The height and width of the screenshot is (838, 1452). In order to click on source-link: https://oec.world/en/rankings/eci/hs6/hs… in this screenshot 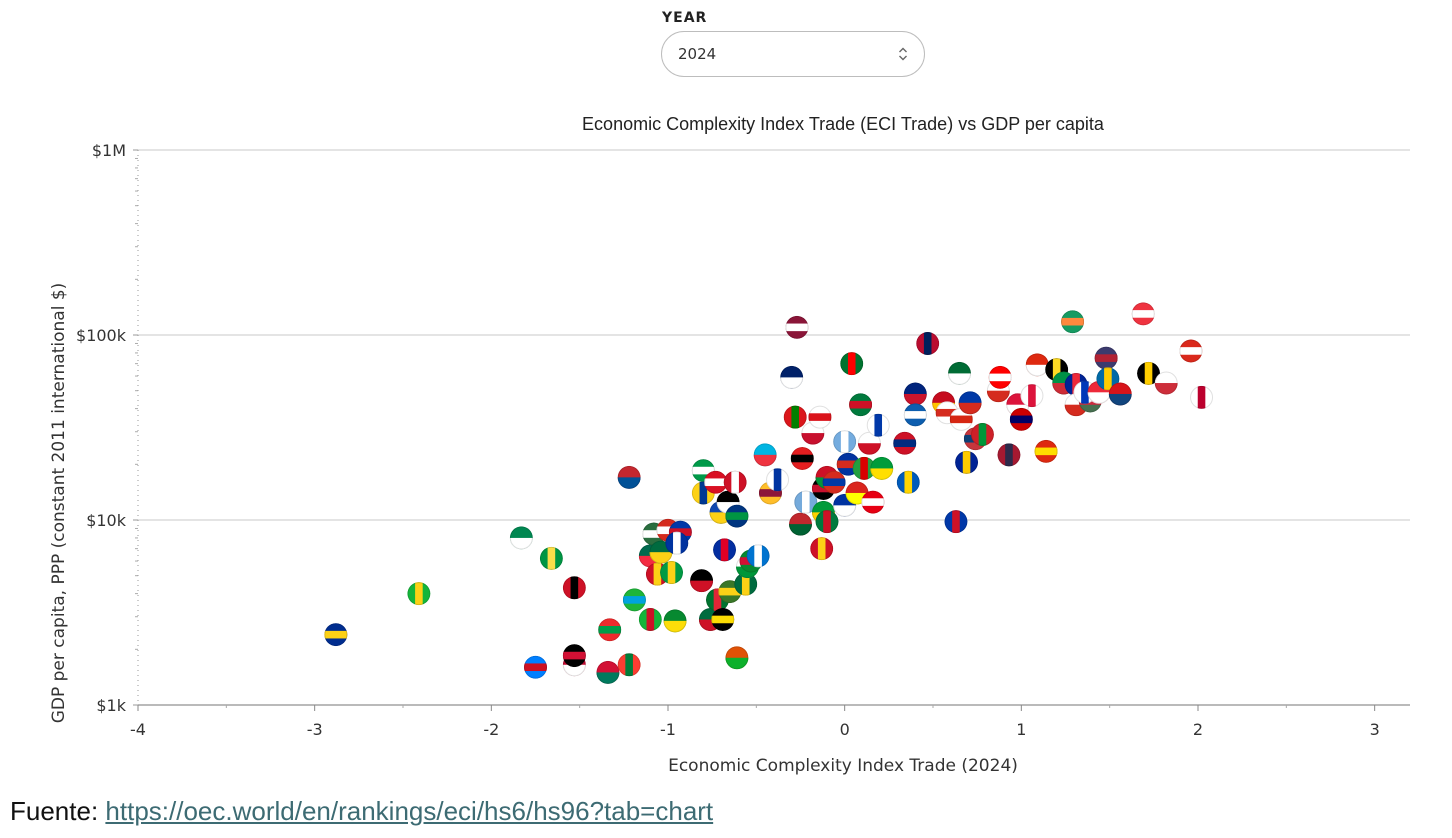, I will do `click(409, 811)`.